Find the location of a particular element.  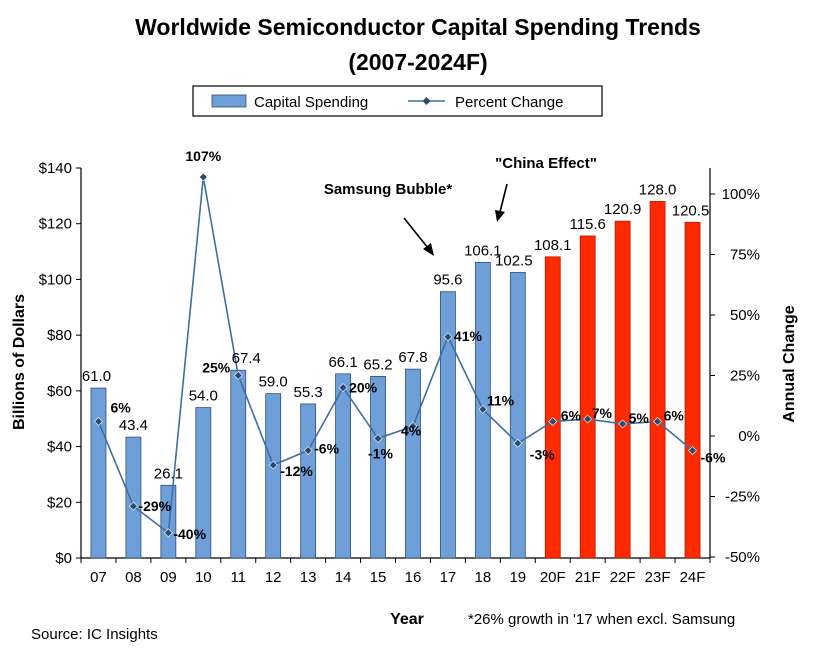

bar-value-label: 108.1 is located at coordinates (553, 245).